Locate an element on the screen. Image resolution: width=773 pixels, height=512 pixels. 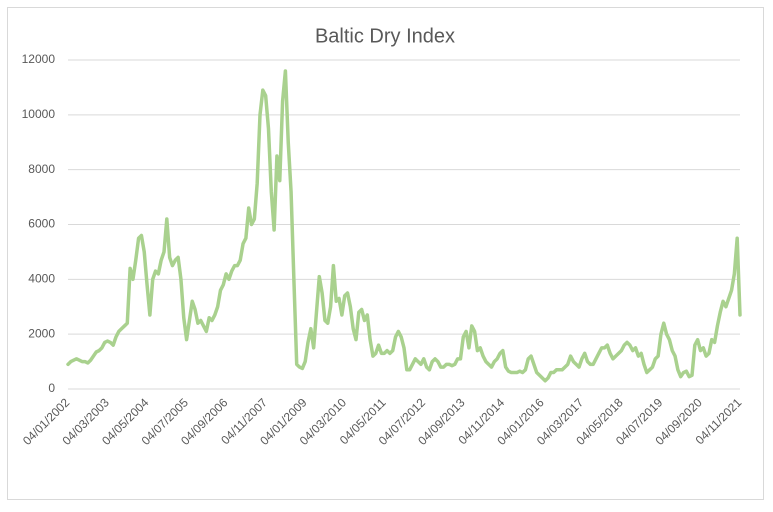
y-tick-label: 2000 is located at coordinates (41, 333).